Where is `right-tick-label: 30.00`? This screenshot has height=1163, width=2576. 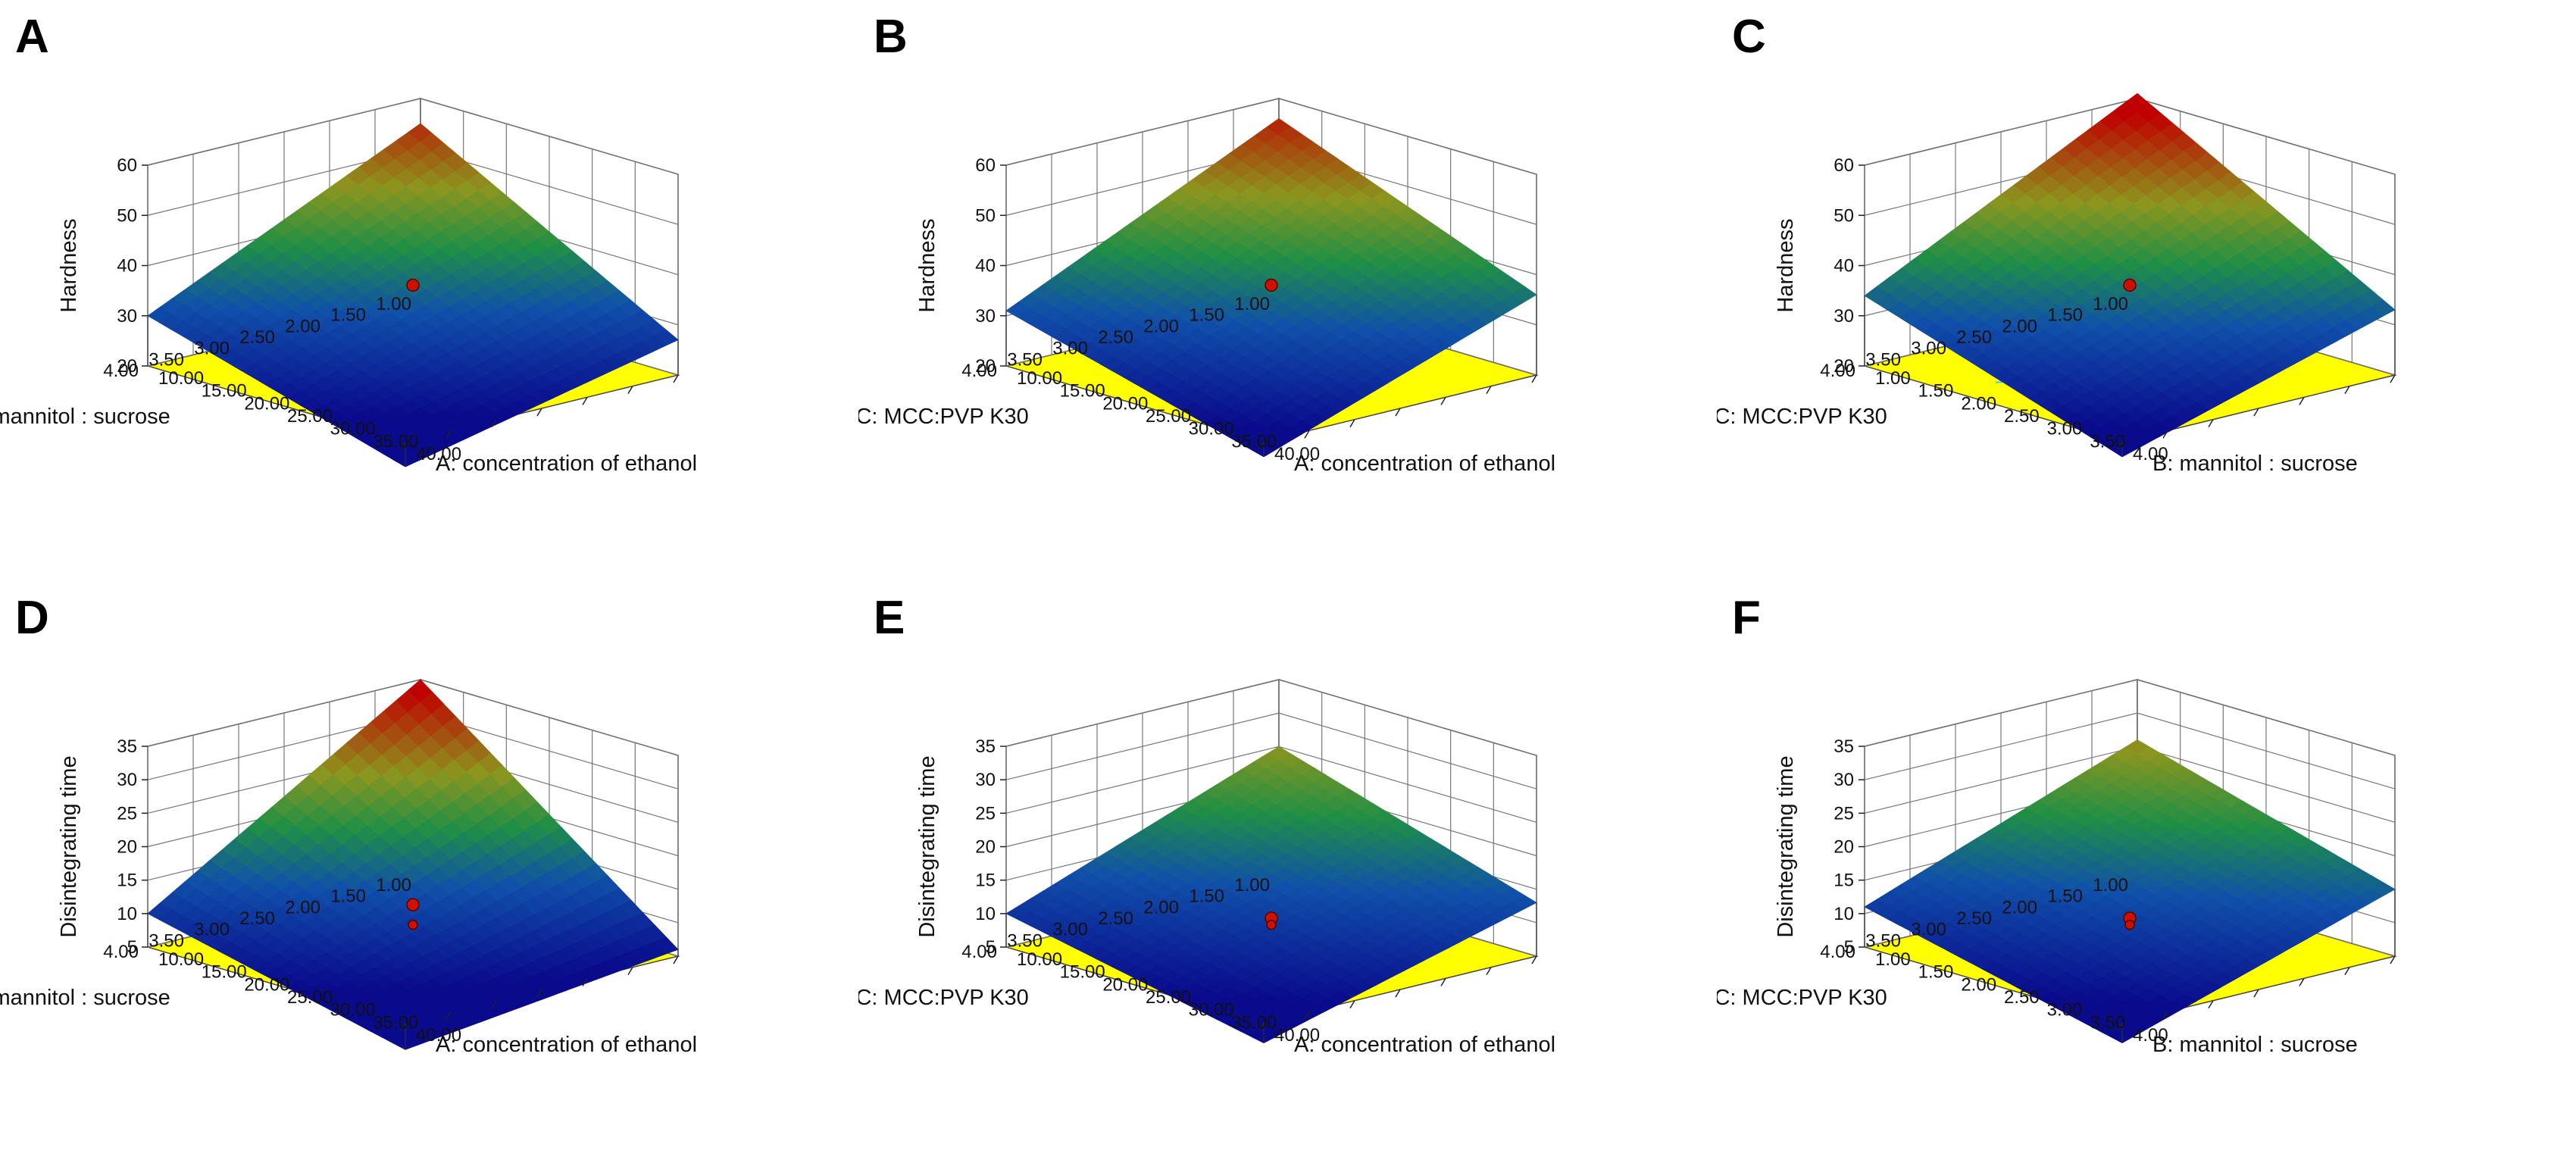 right-tick-label: 30.00 is located at coordinates (1211, 1010).